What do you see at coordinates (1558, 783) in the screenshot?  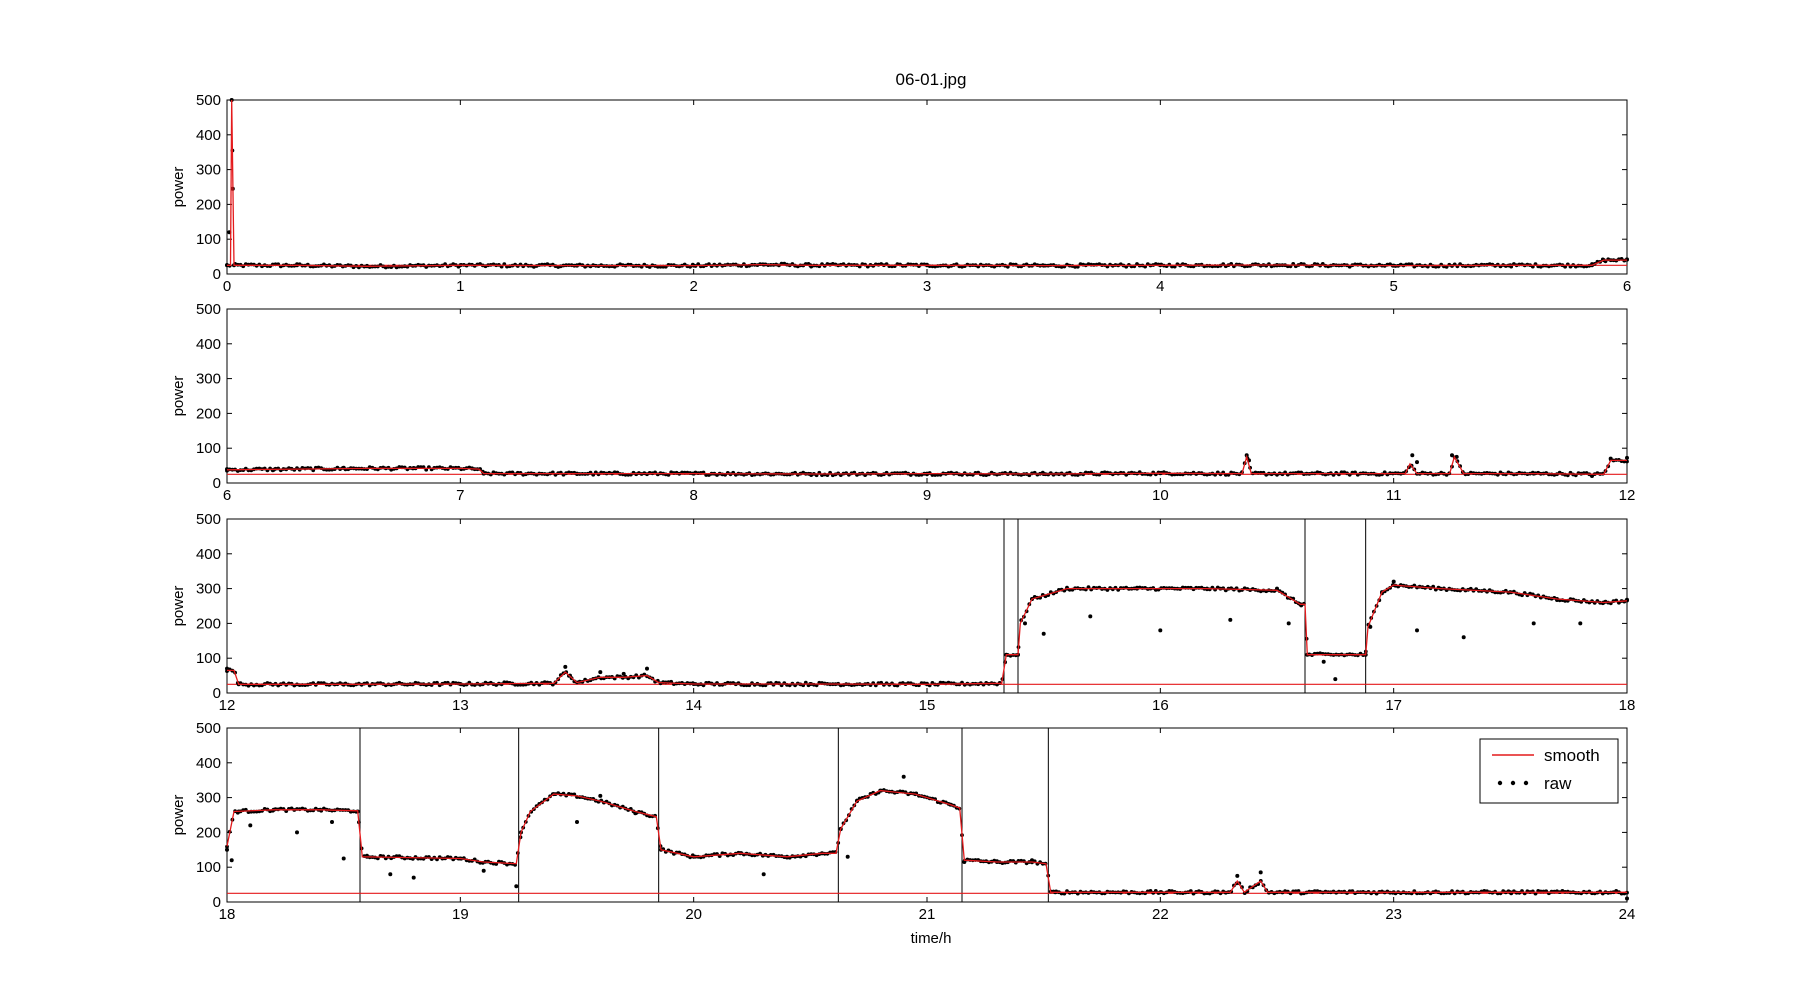 I see `legend-raw-label: raw` at bounding box center [1558, 783].